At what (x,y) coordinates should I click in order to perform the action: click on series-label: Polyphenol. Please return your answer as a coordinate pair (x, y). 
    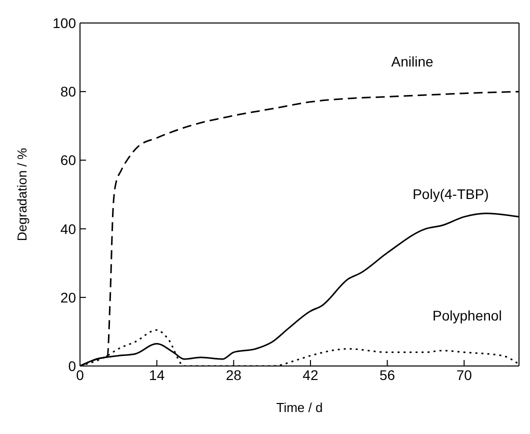
    Looking at the image, I should click on (467, 316).